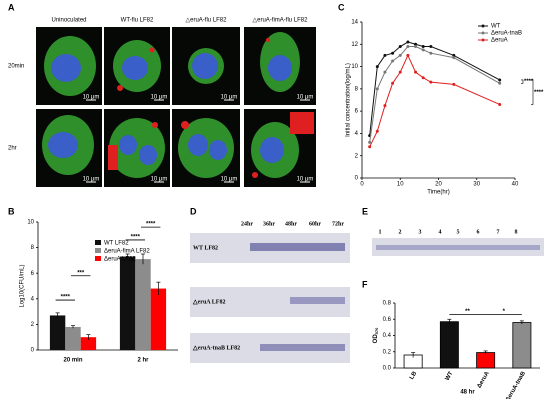 This screenshot has width=550, height=399. Describe the element at coordinates (33, 274) in the screenshot. I see `y-tick-label: 6` at that location.